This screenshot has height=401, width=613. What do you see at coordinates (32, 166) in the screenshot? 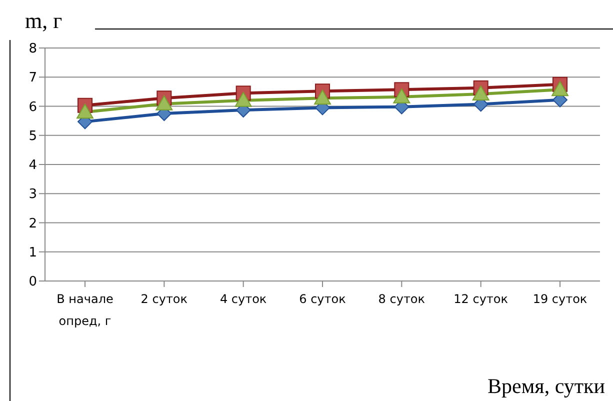
I see `y-tick-label: 4` at bounding box center [32, 166].